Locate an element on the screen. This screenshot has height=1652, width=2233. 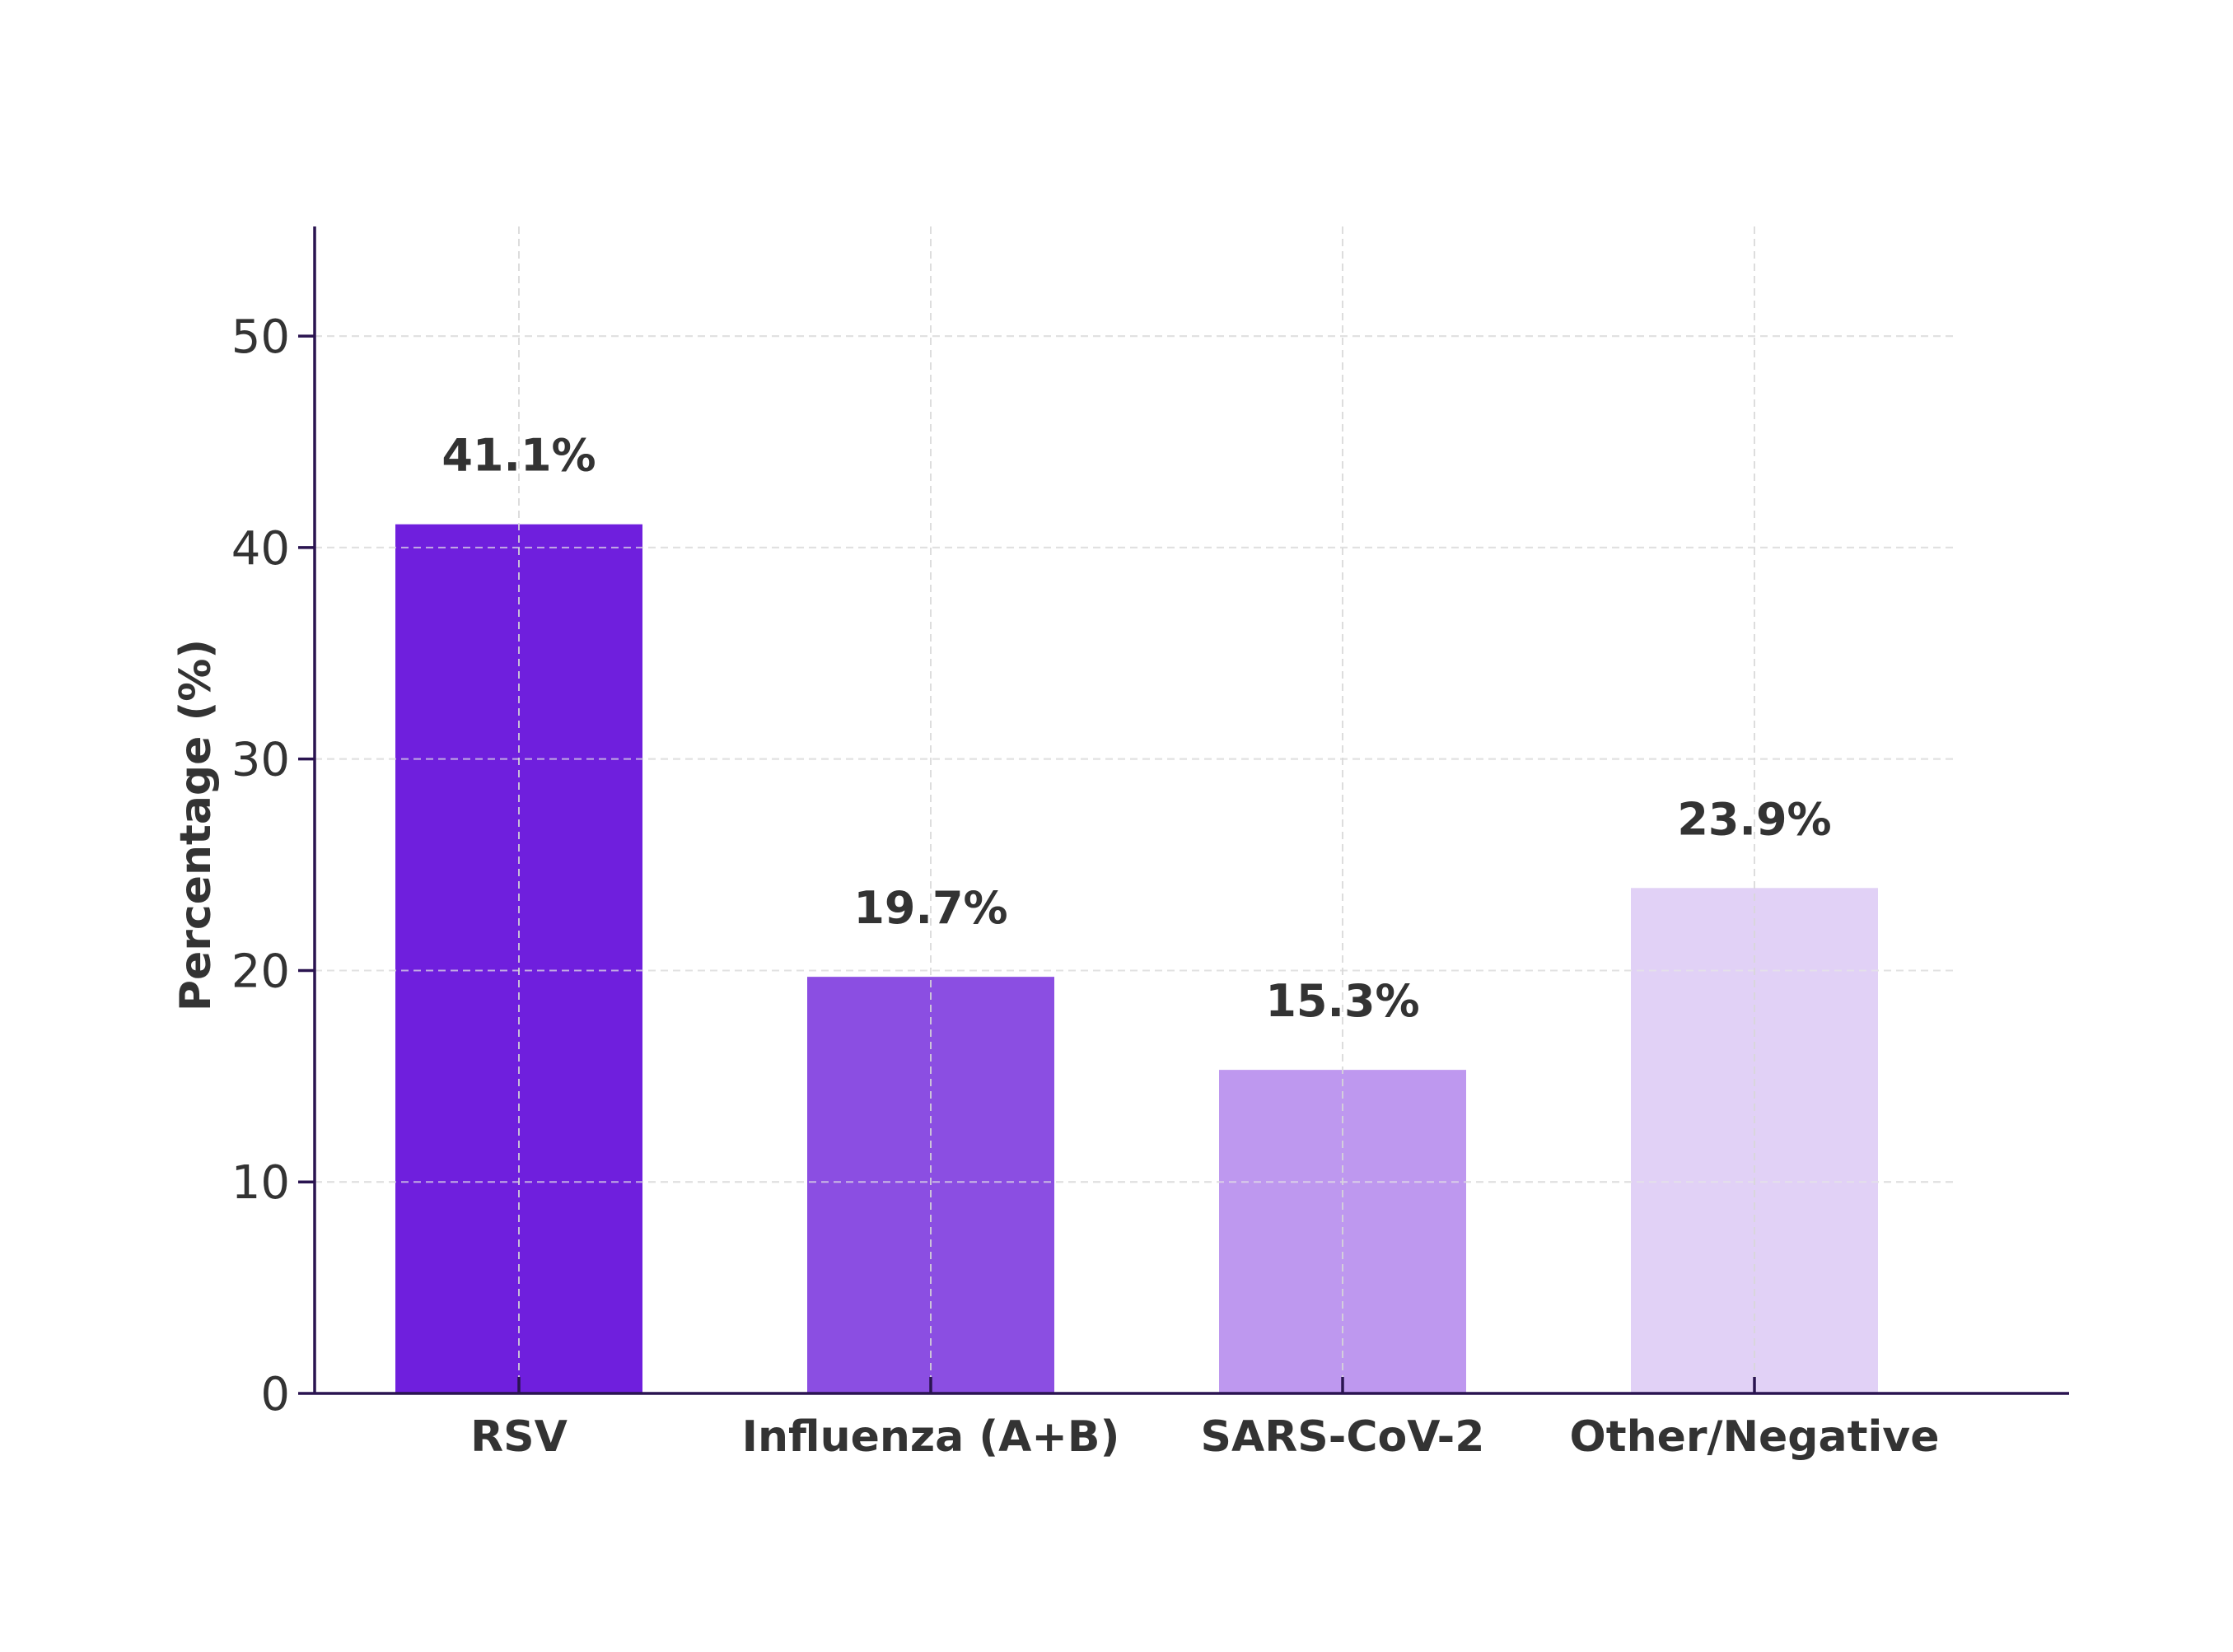
y-tick-label: 0 is located at coordinates (275, 1394).